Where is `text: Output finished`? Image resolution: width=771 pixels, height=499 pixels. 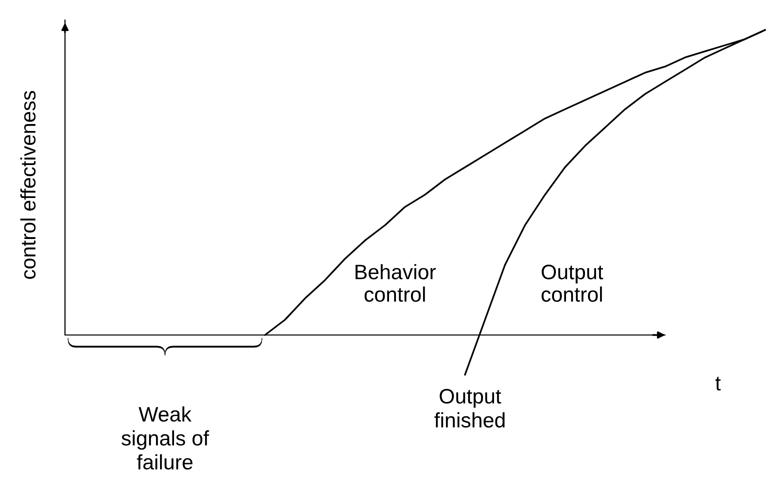 text: Output finished is located at coordinates (469, 408).